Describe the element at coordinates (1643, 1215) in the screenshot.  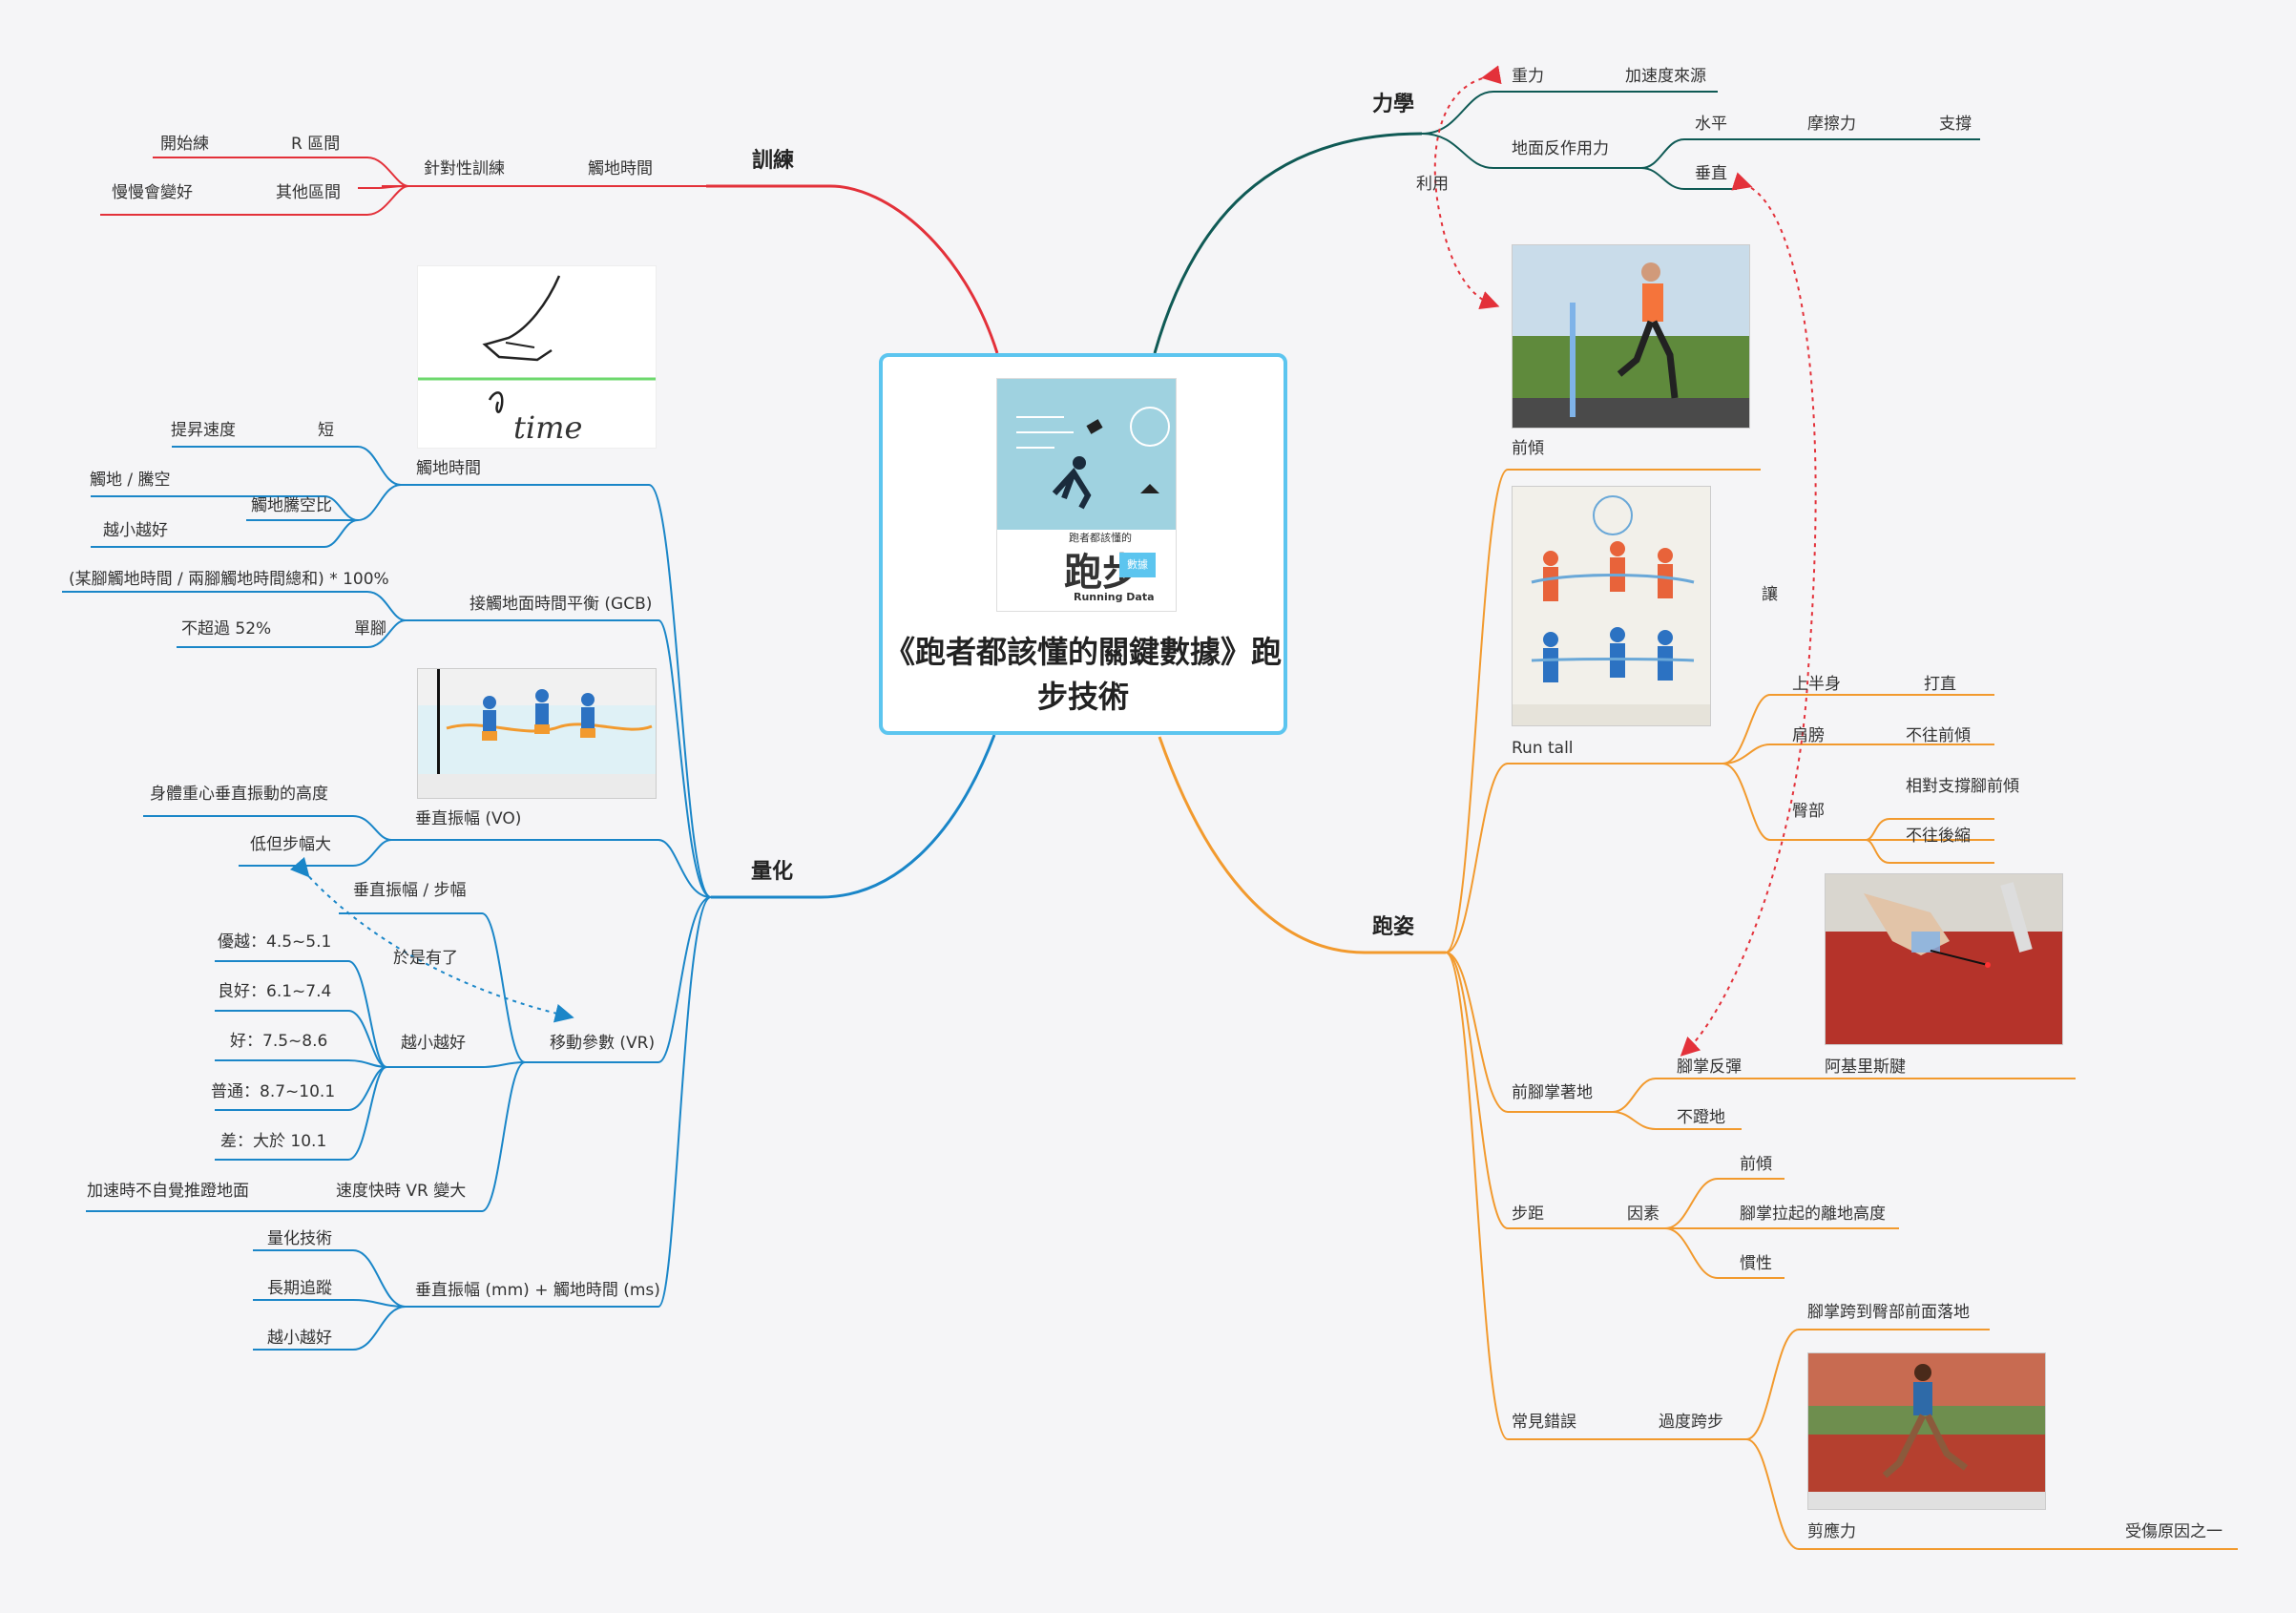
I see `node-factors: 因素` at that location.